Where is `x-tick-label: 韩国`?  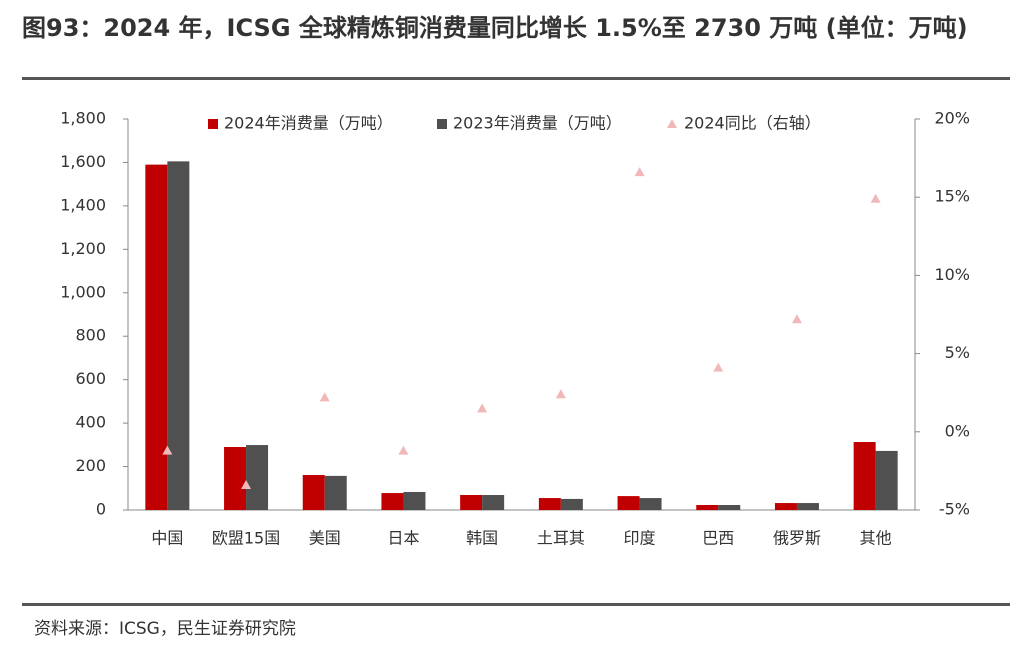
x-tick-label: 韩国 is located at coordinates (482, 538).